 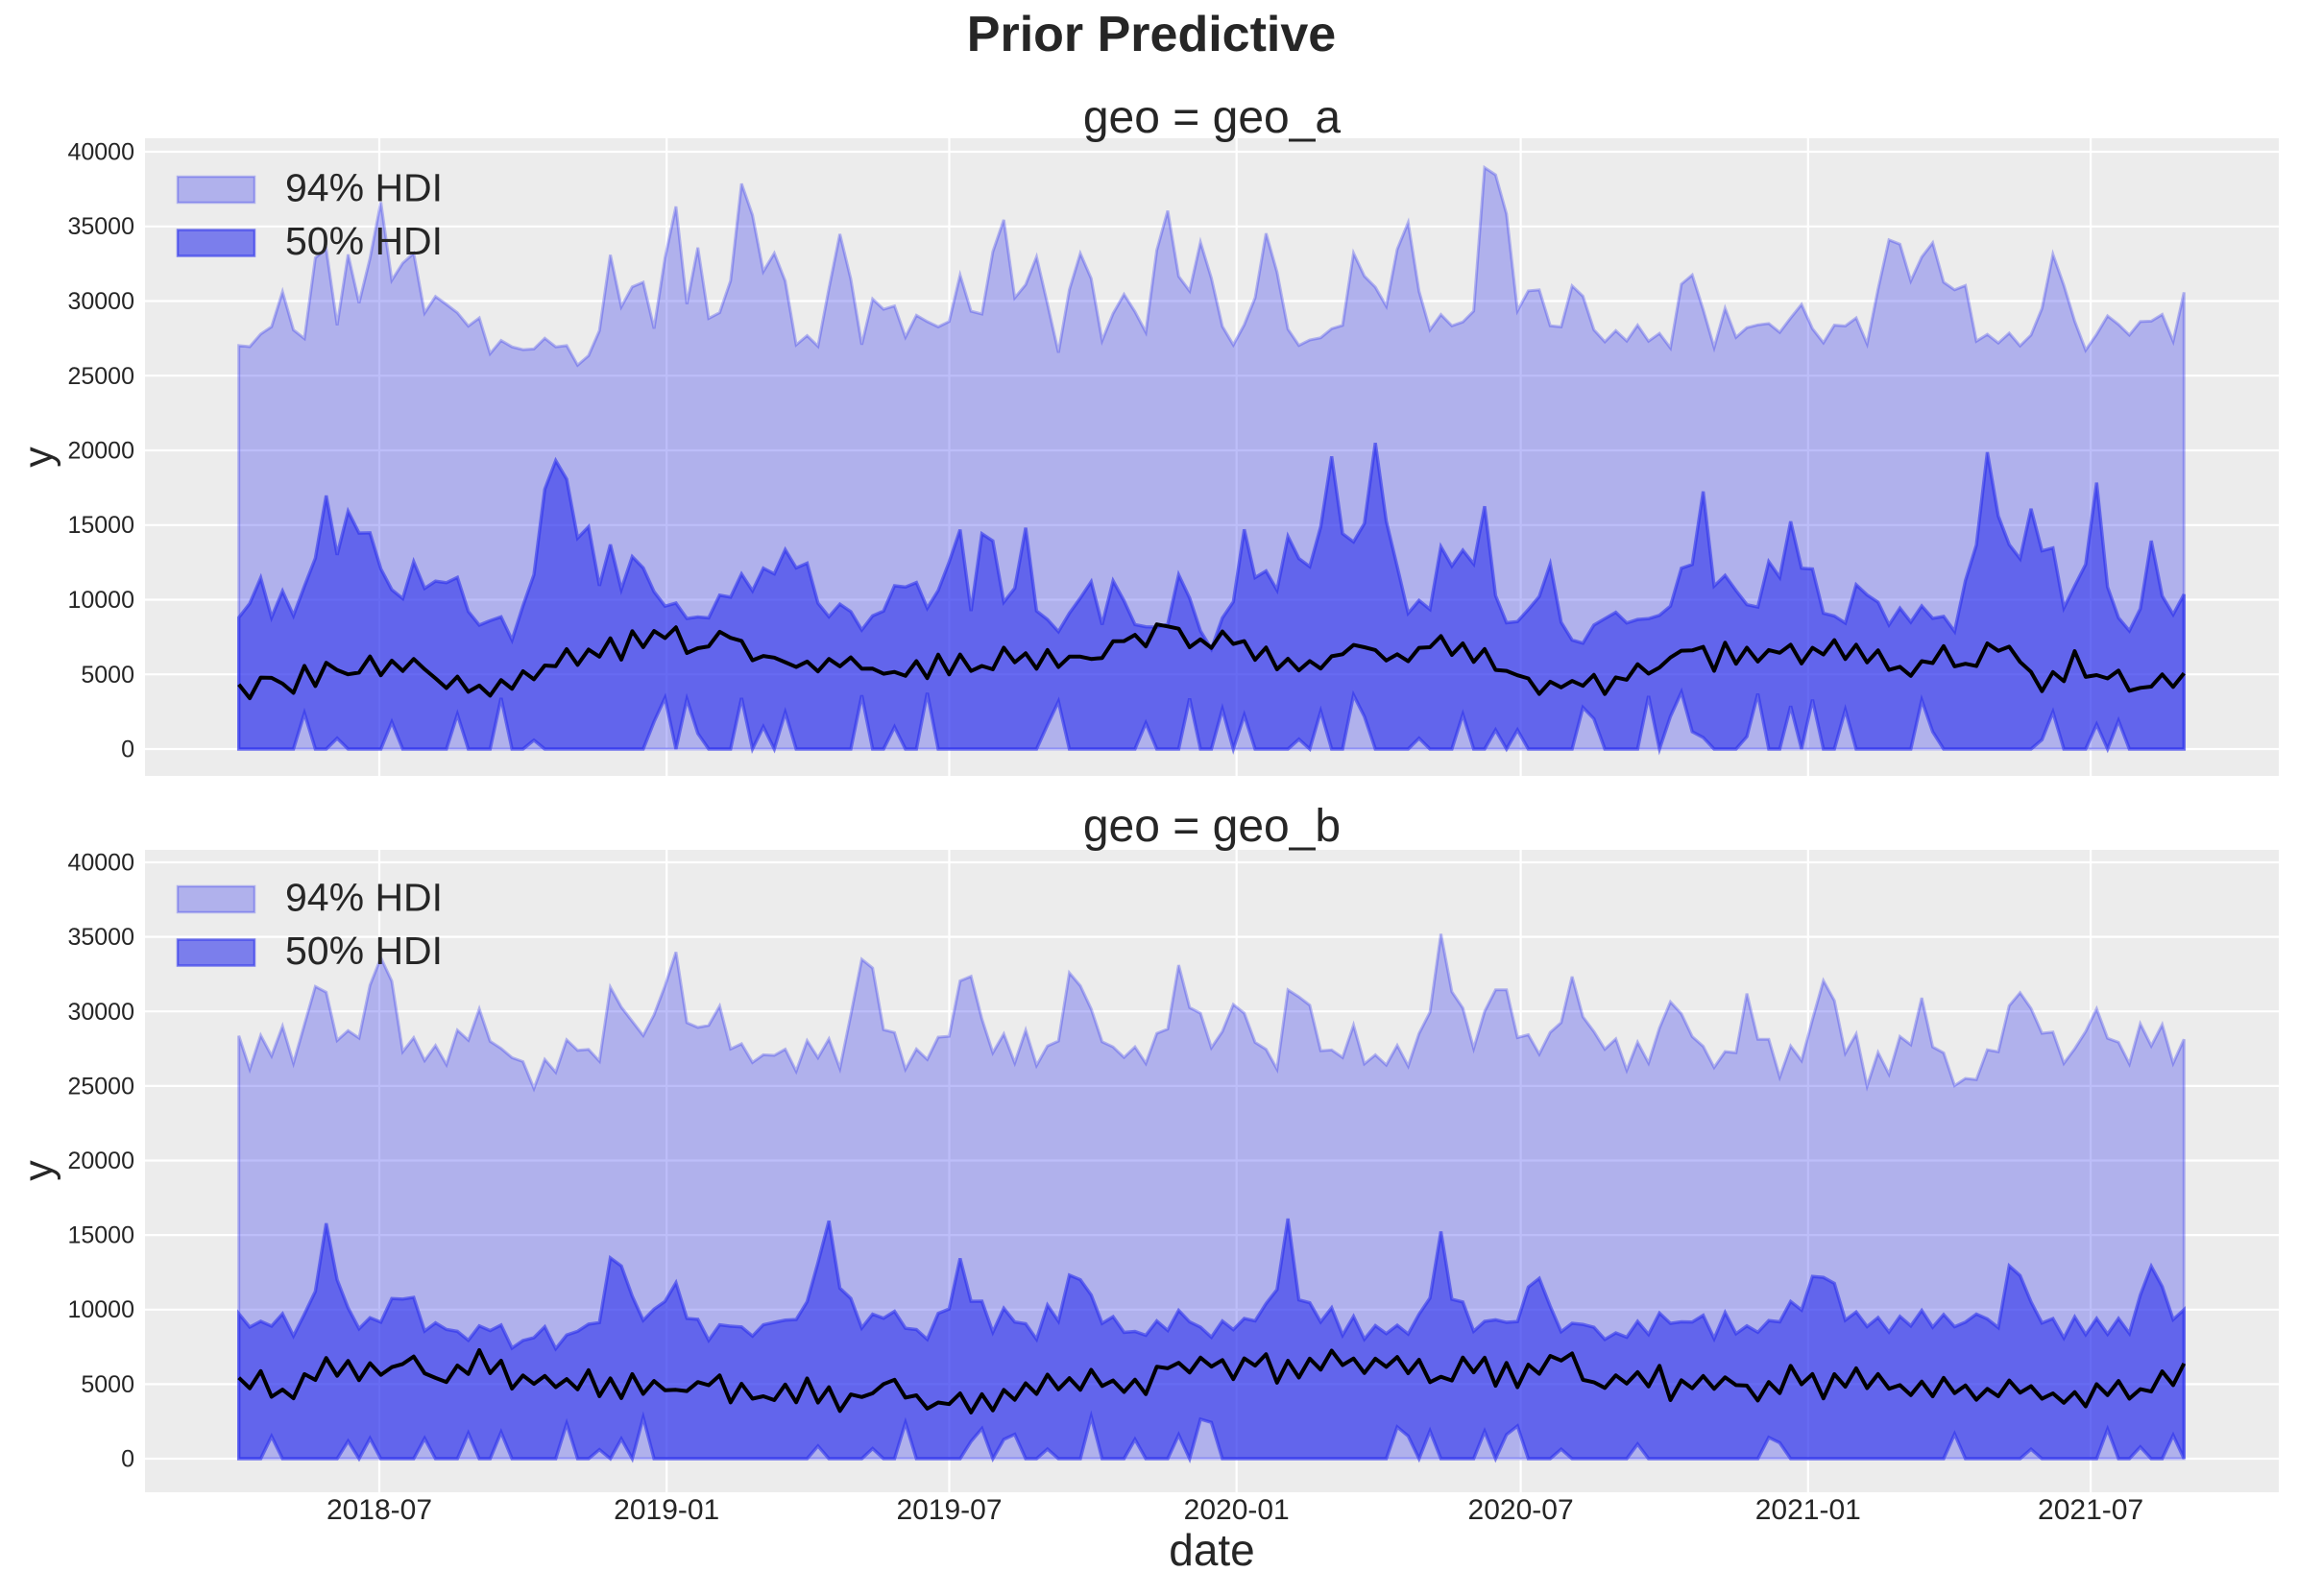 What do you see at coordinates (1212, 826) in the screenshot?
I see `svg-text: geo = geo_b` at bounding box center [1212, 826].